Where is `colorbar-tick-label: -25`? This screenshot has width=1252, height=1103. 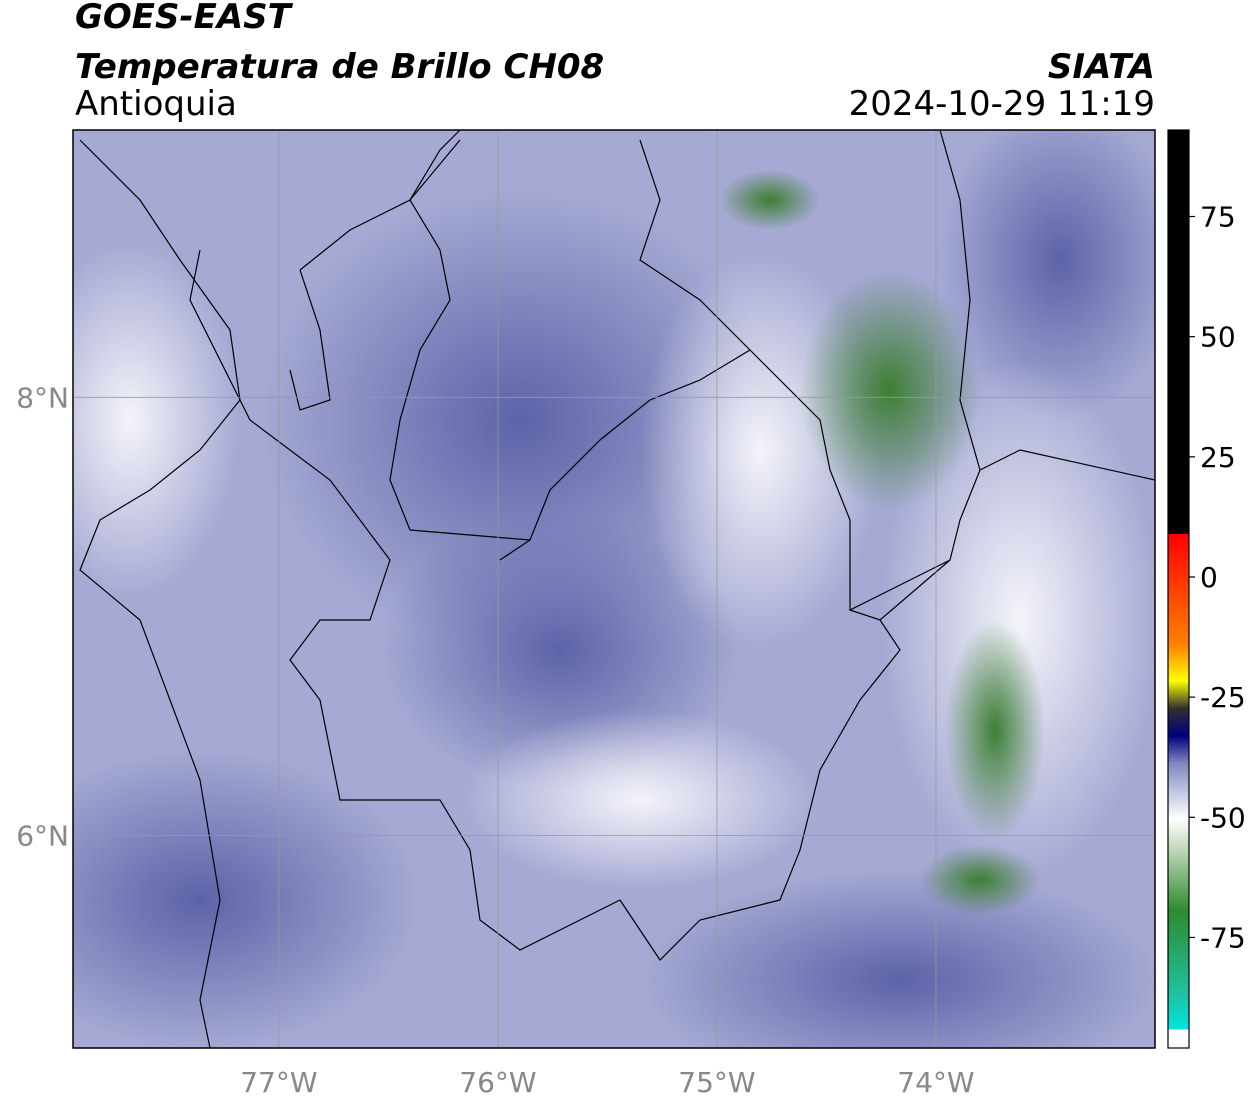 colorbar-tick-label: -25 is located at coordinates (1223, 697).